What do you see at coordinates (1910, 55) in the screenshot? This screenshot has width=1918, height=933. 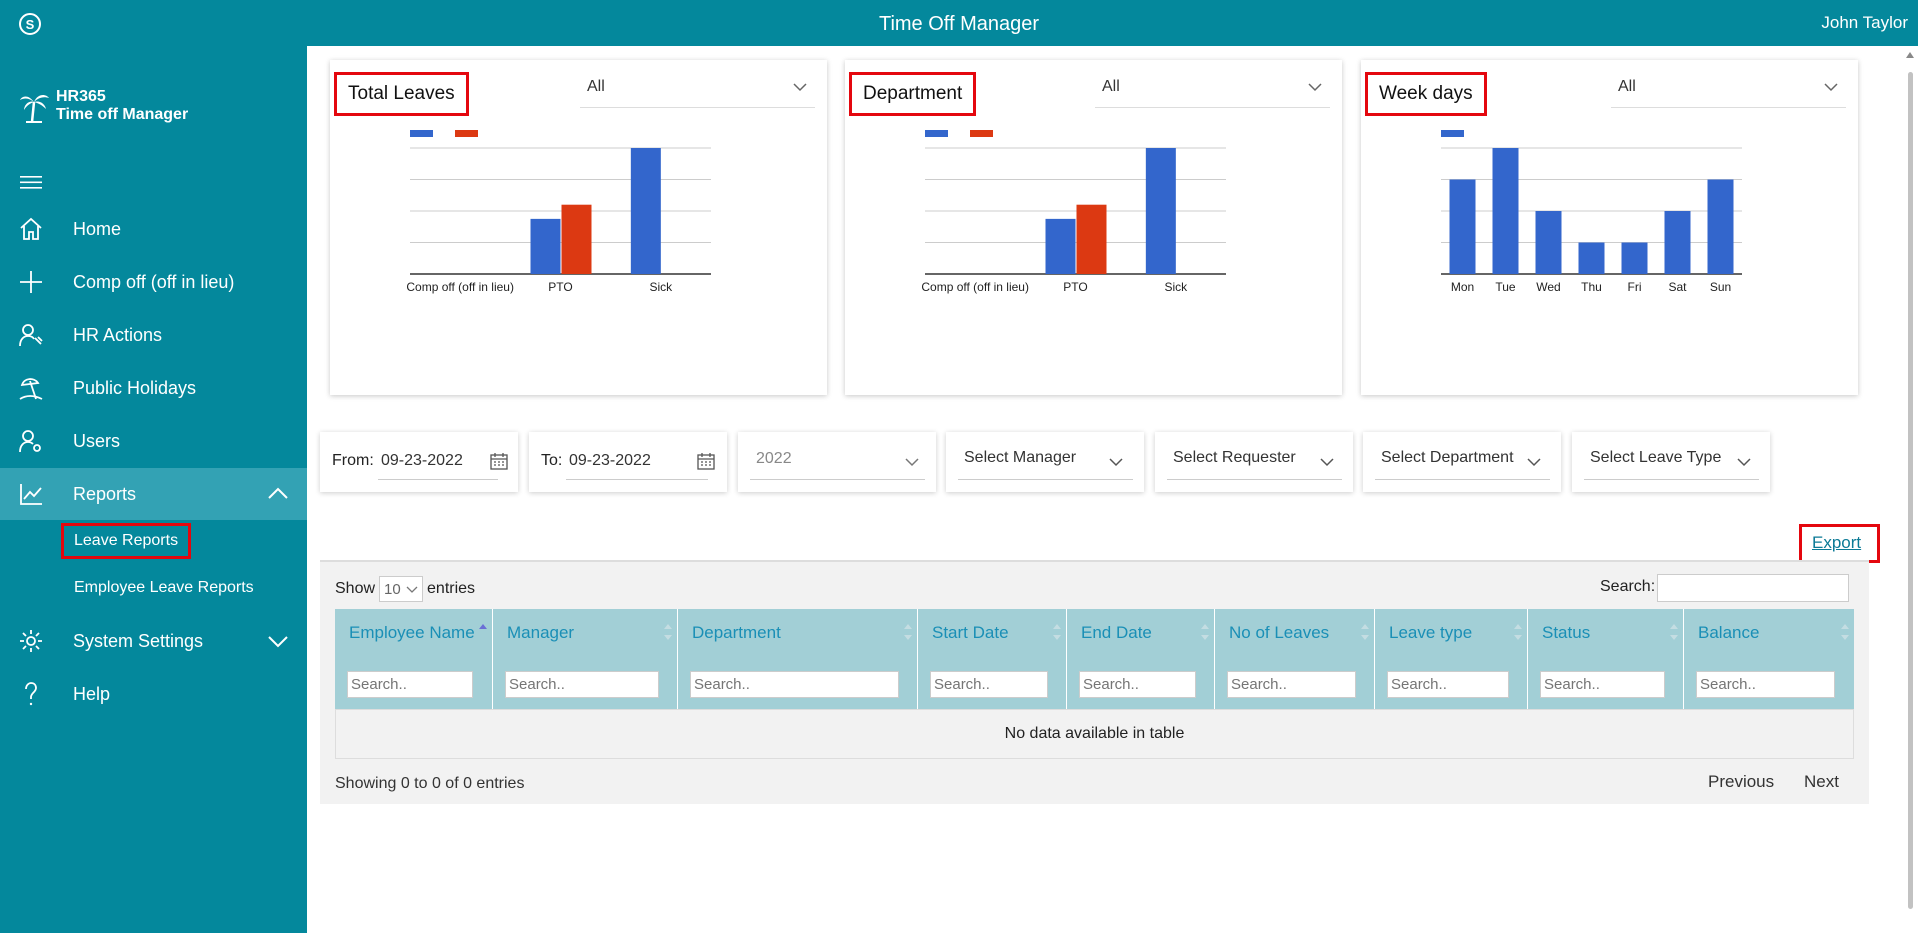 I see `scroll-up-icon` at bounding box center [1910, 55].